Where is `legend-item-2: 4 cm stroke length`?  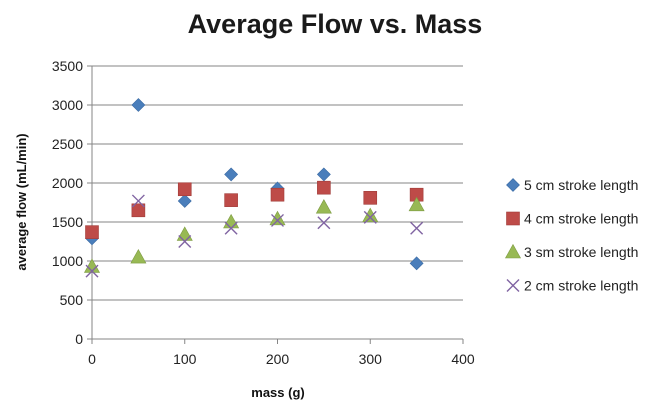
legend-item-2: 4 cm stroke length is located at coordinates (572, 219).